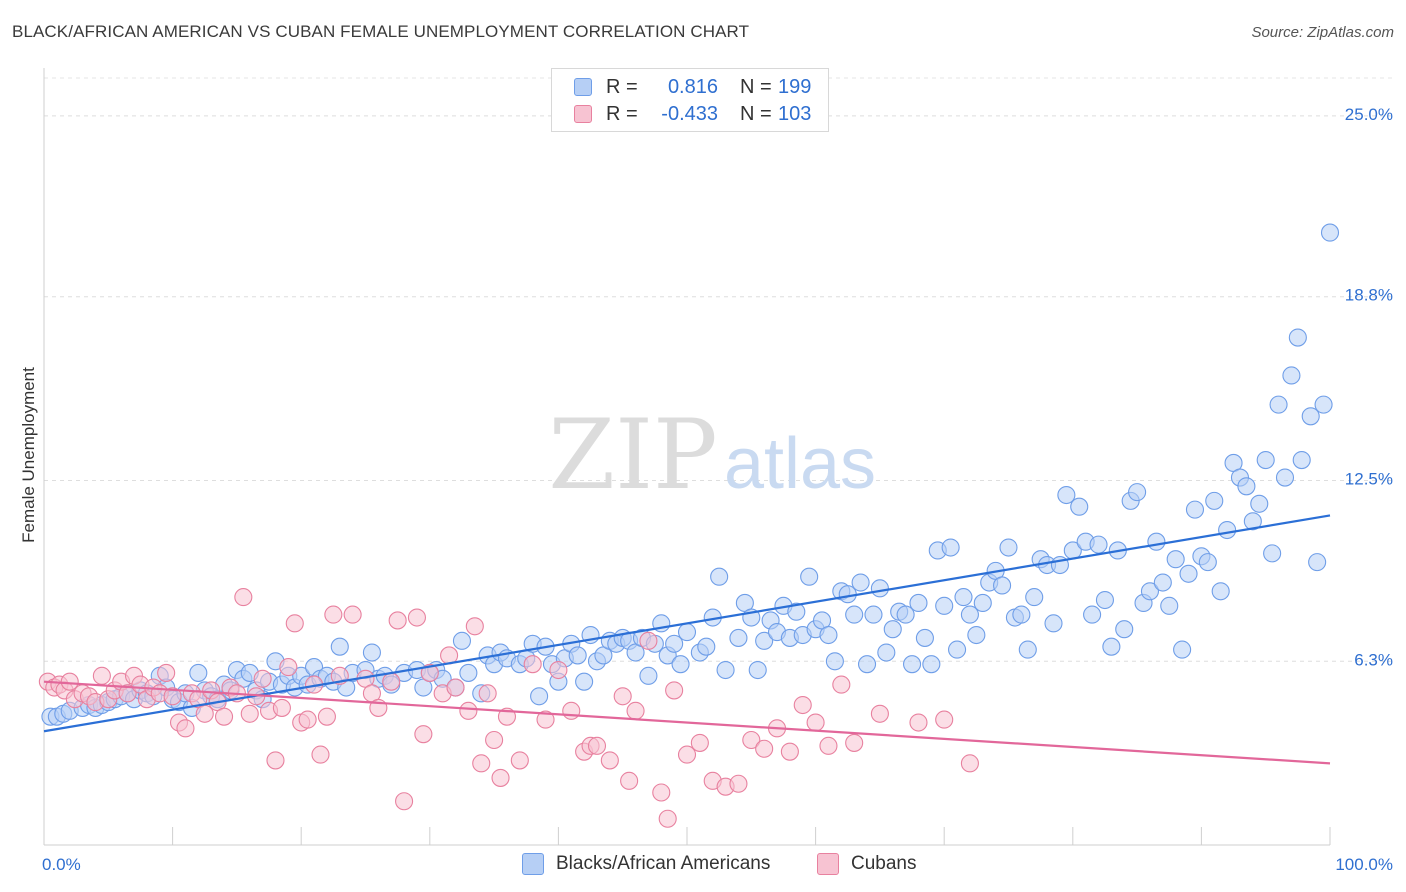  Describe the element at coordinates (800, 464) in the screenshot. I see `watermark-atlas: atlas` at that location.